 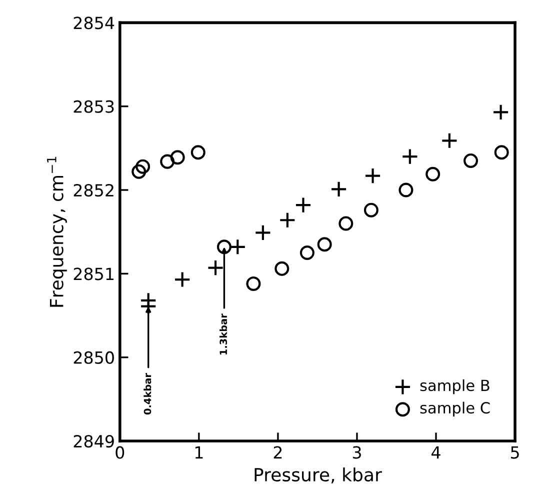 What do you see at coordinates (356, 452) in the screenshot?
I see `x-tick-label: 3` at bounding box center [356, 452].